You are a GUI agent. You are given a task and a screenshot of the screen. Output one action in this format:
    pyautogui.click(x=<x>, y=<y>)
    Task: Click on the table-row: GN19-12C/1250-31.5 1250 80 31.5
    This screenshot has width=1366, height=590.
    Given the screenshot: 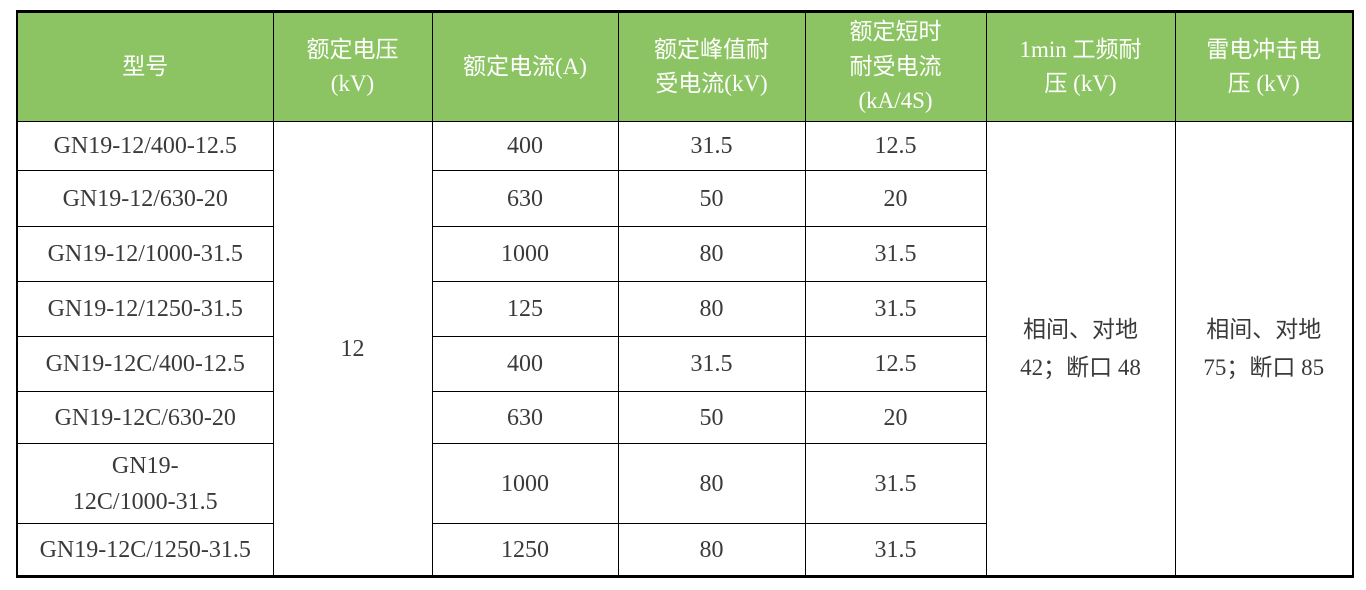 What is the action you would take?
    pyautogui.click(x=684, y=550)
    